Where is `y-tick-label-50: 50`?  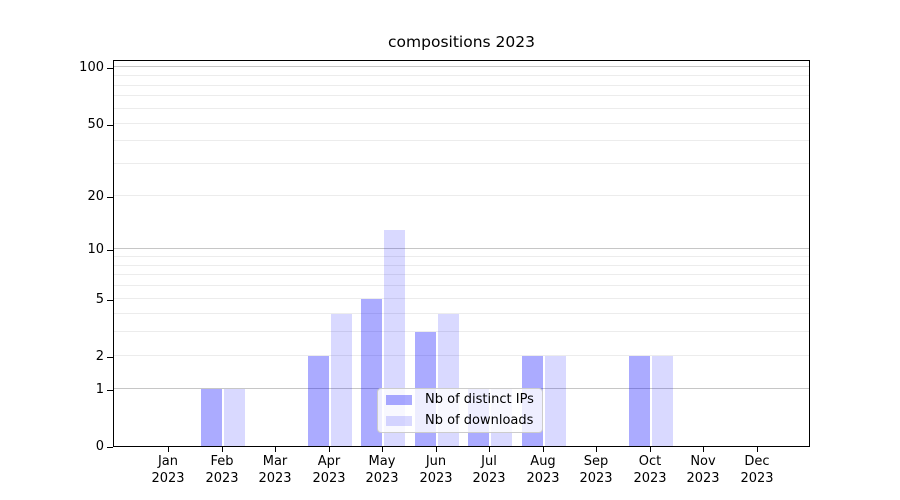 y-tick-label-50: 50 is located at coordinates (95, 124).